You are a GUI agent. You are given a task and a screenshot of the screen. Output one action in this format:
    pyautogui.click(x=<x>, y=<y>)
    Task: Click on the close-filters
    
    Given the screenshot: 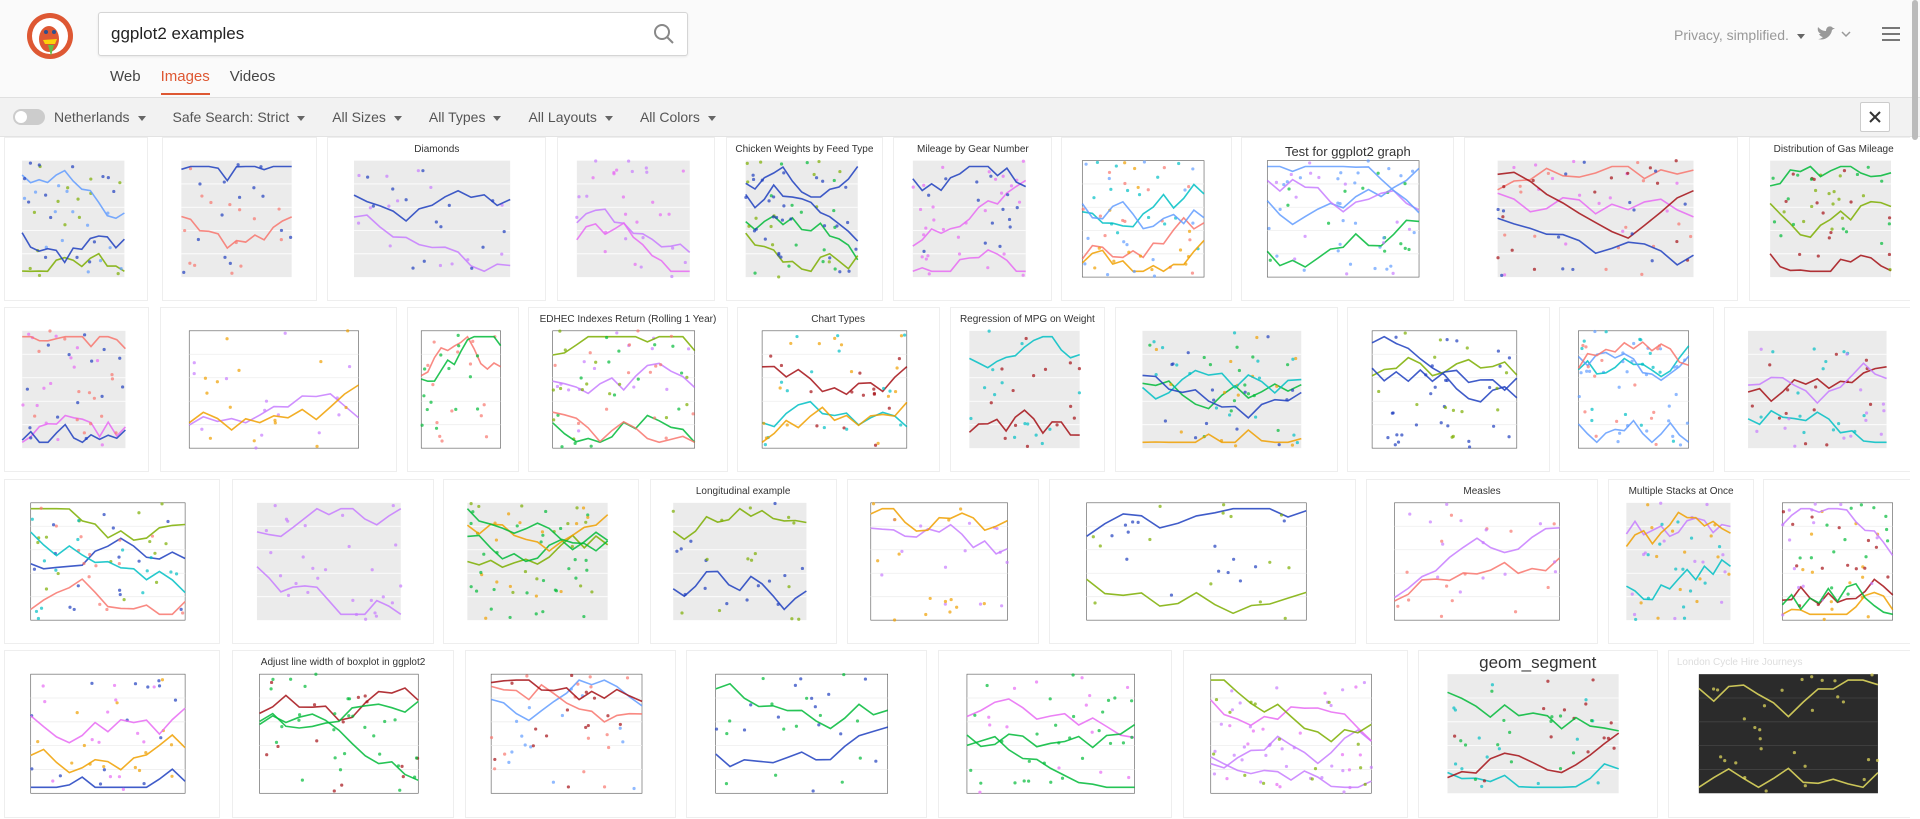 What is the action you would take?
    pyautogui.click(x=1875, y=117)
    